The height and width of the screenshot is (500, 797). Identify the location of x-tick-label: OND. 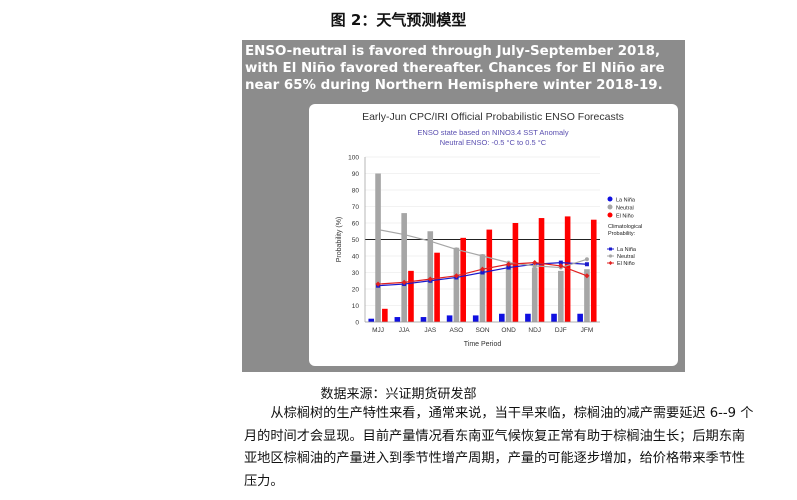
(508, 330).